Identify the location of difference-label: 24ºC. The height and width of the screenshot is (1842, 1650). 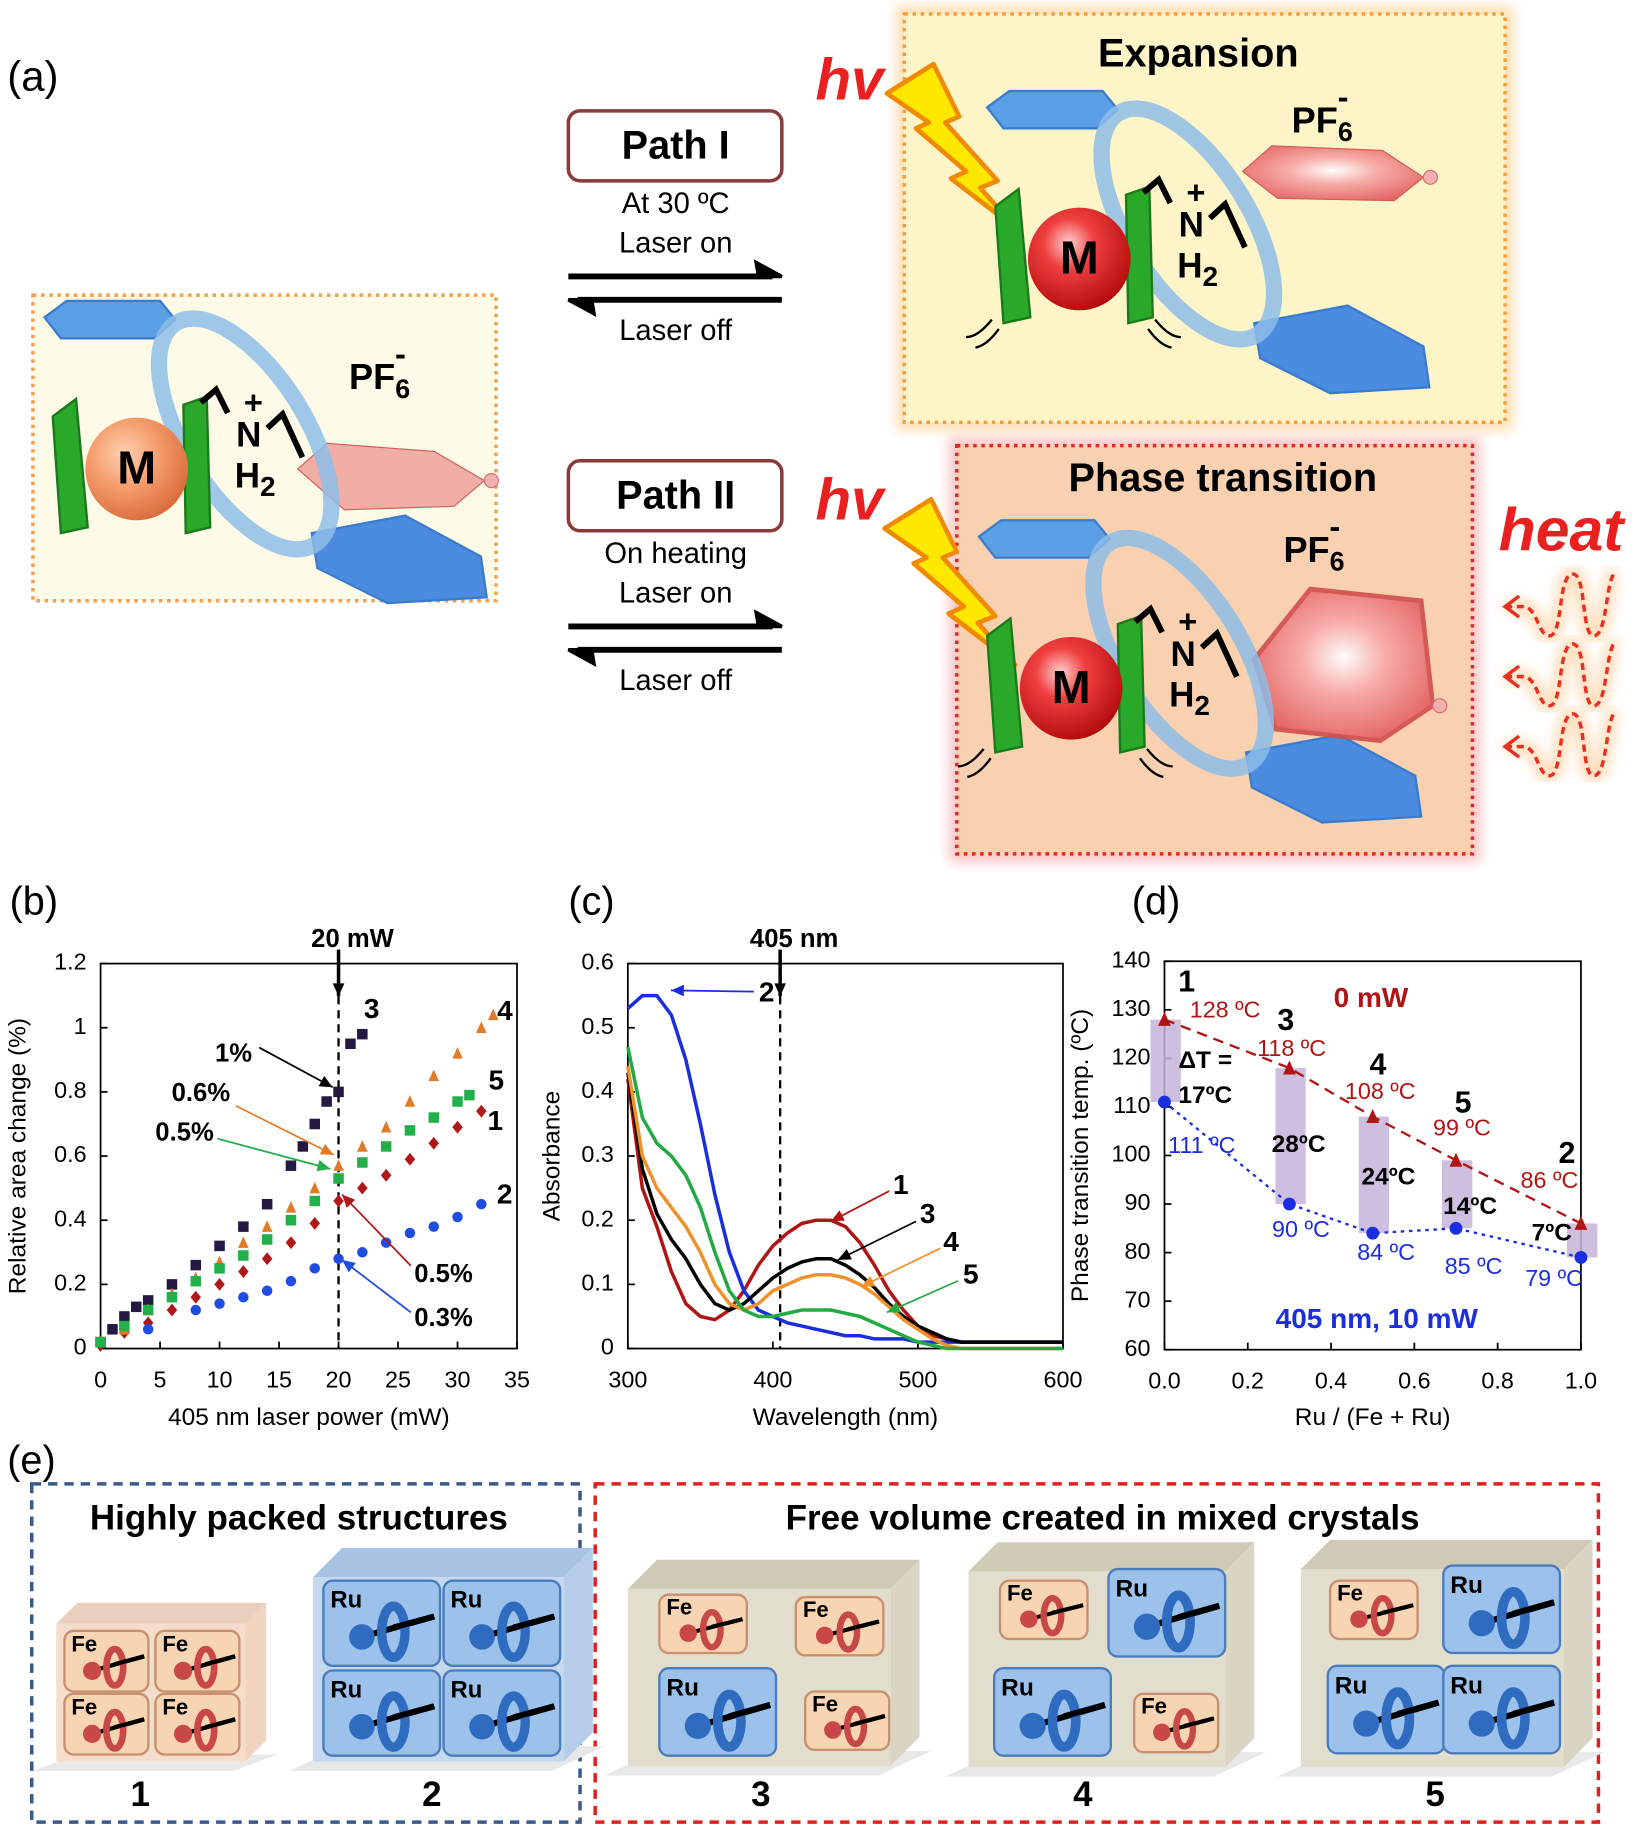
(1389, 1177).